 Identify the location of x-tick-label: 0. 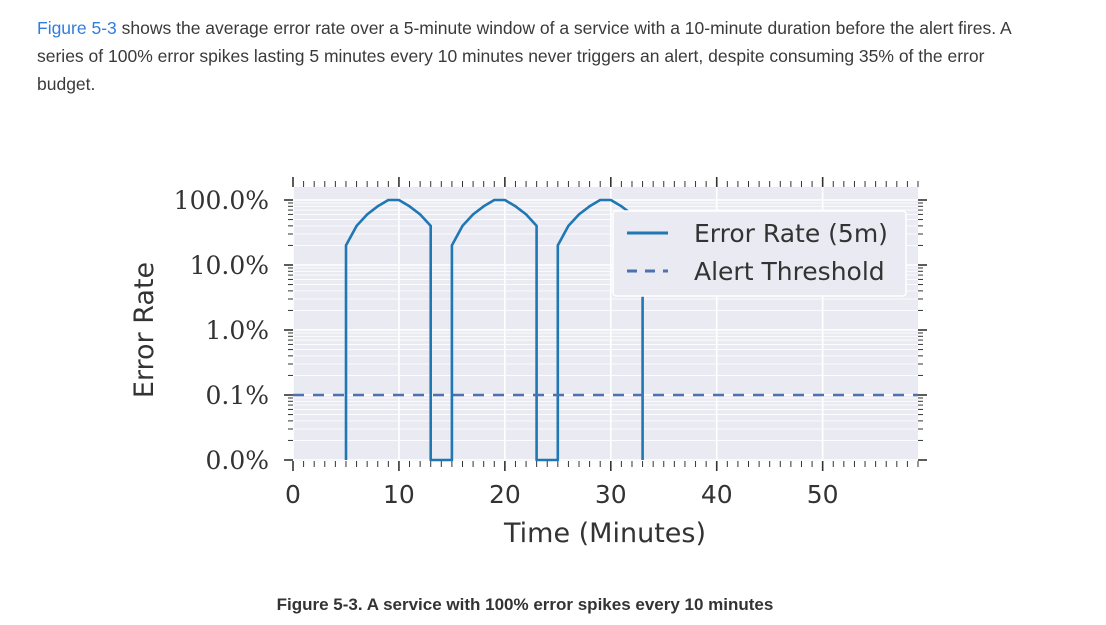
(293, 494).